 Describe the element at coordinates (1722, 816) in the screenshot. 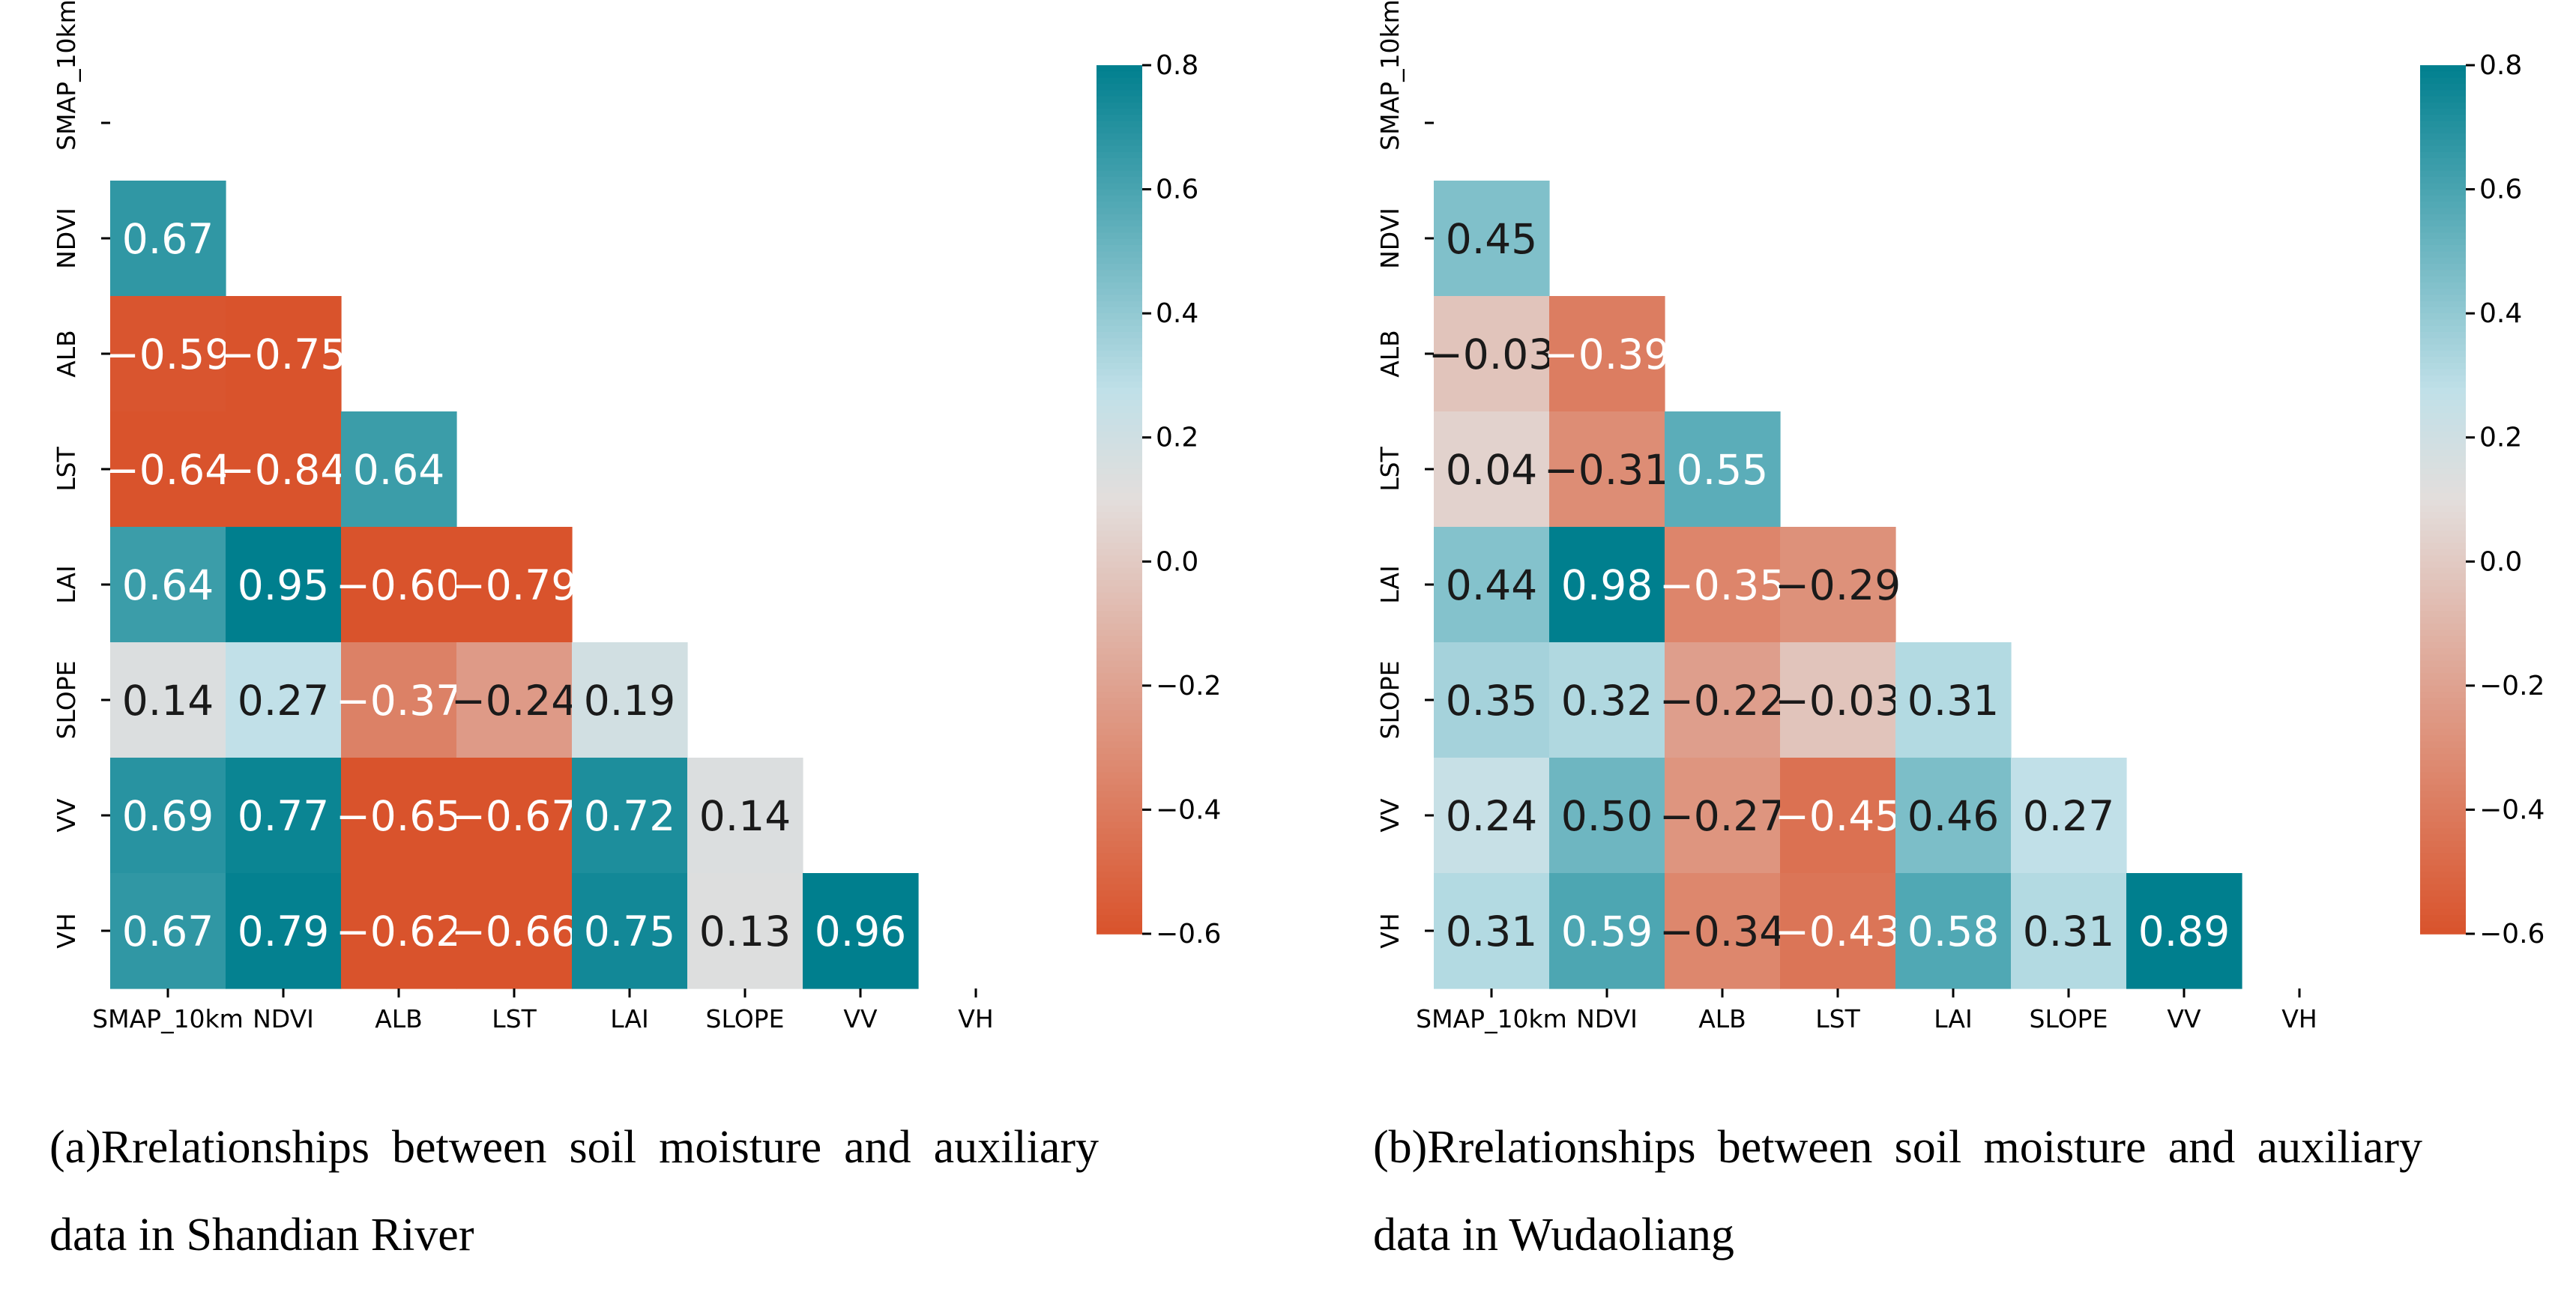

I see `cell-value-label: −0.27` at that location.